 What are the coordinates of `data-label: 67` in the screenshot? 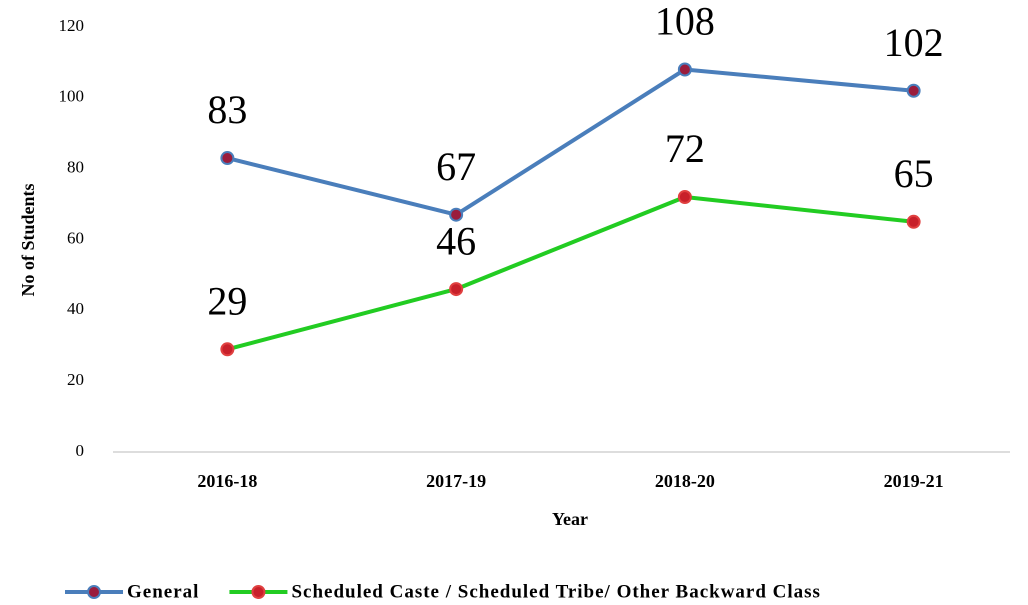 It's located at (456, 166).